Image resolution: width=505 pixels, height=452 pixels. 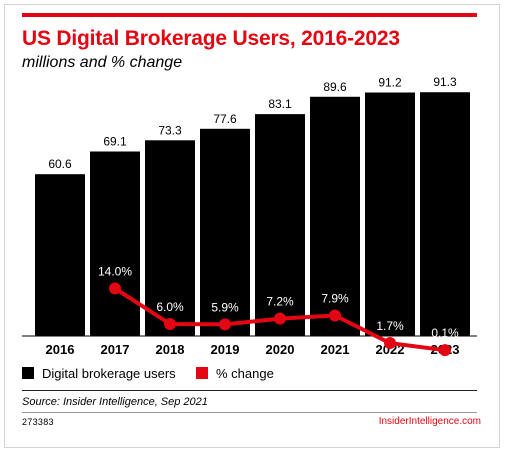 What do you see at coordinates (28, 373) in the screenshot?
I see `legend-swatch-users` at bounding box center [28, 373].